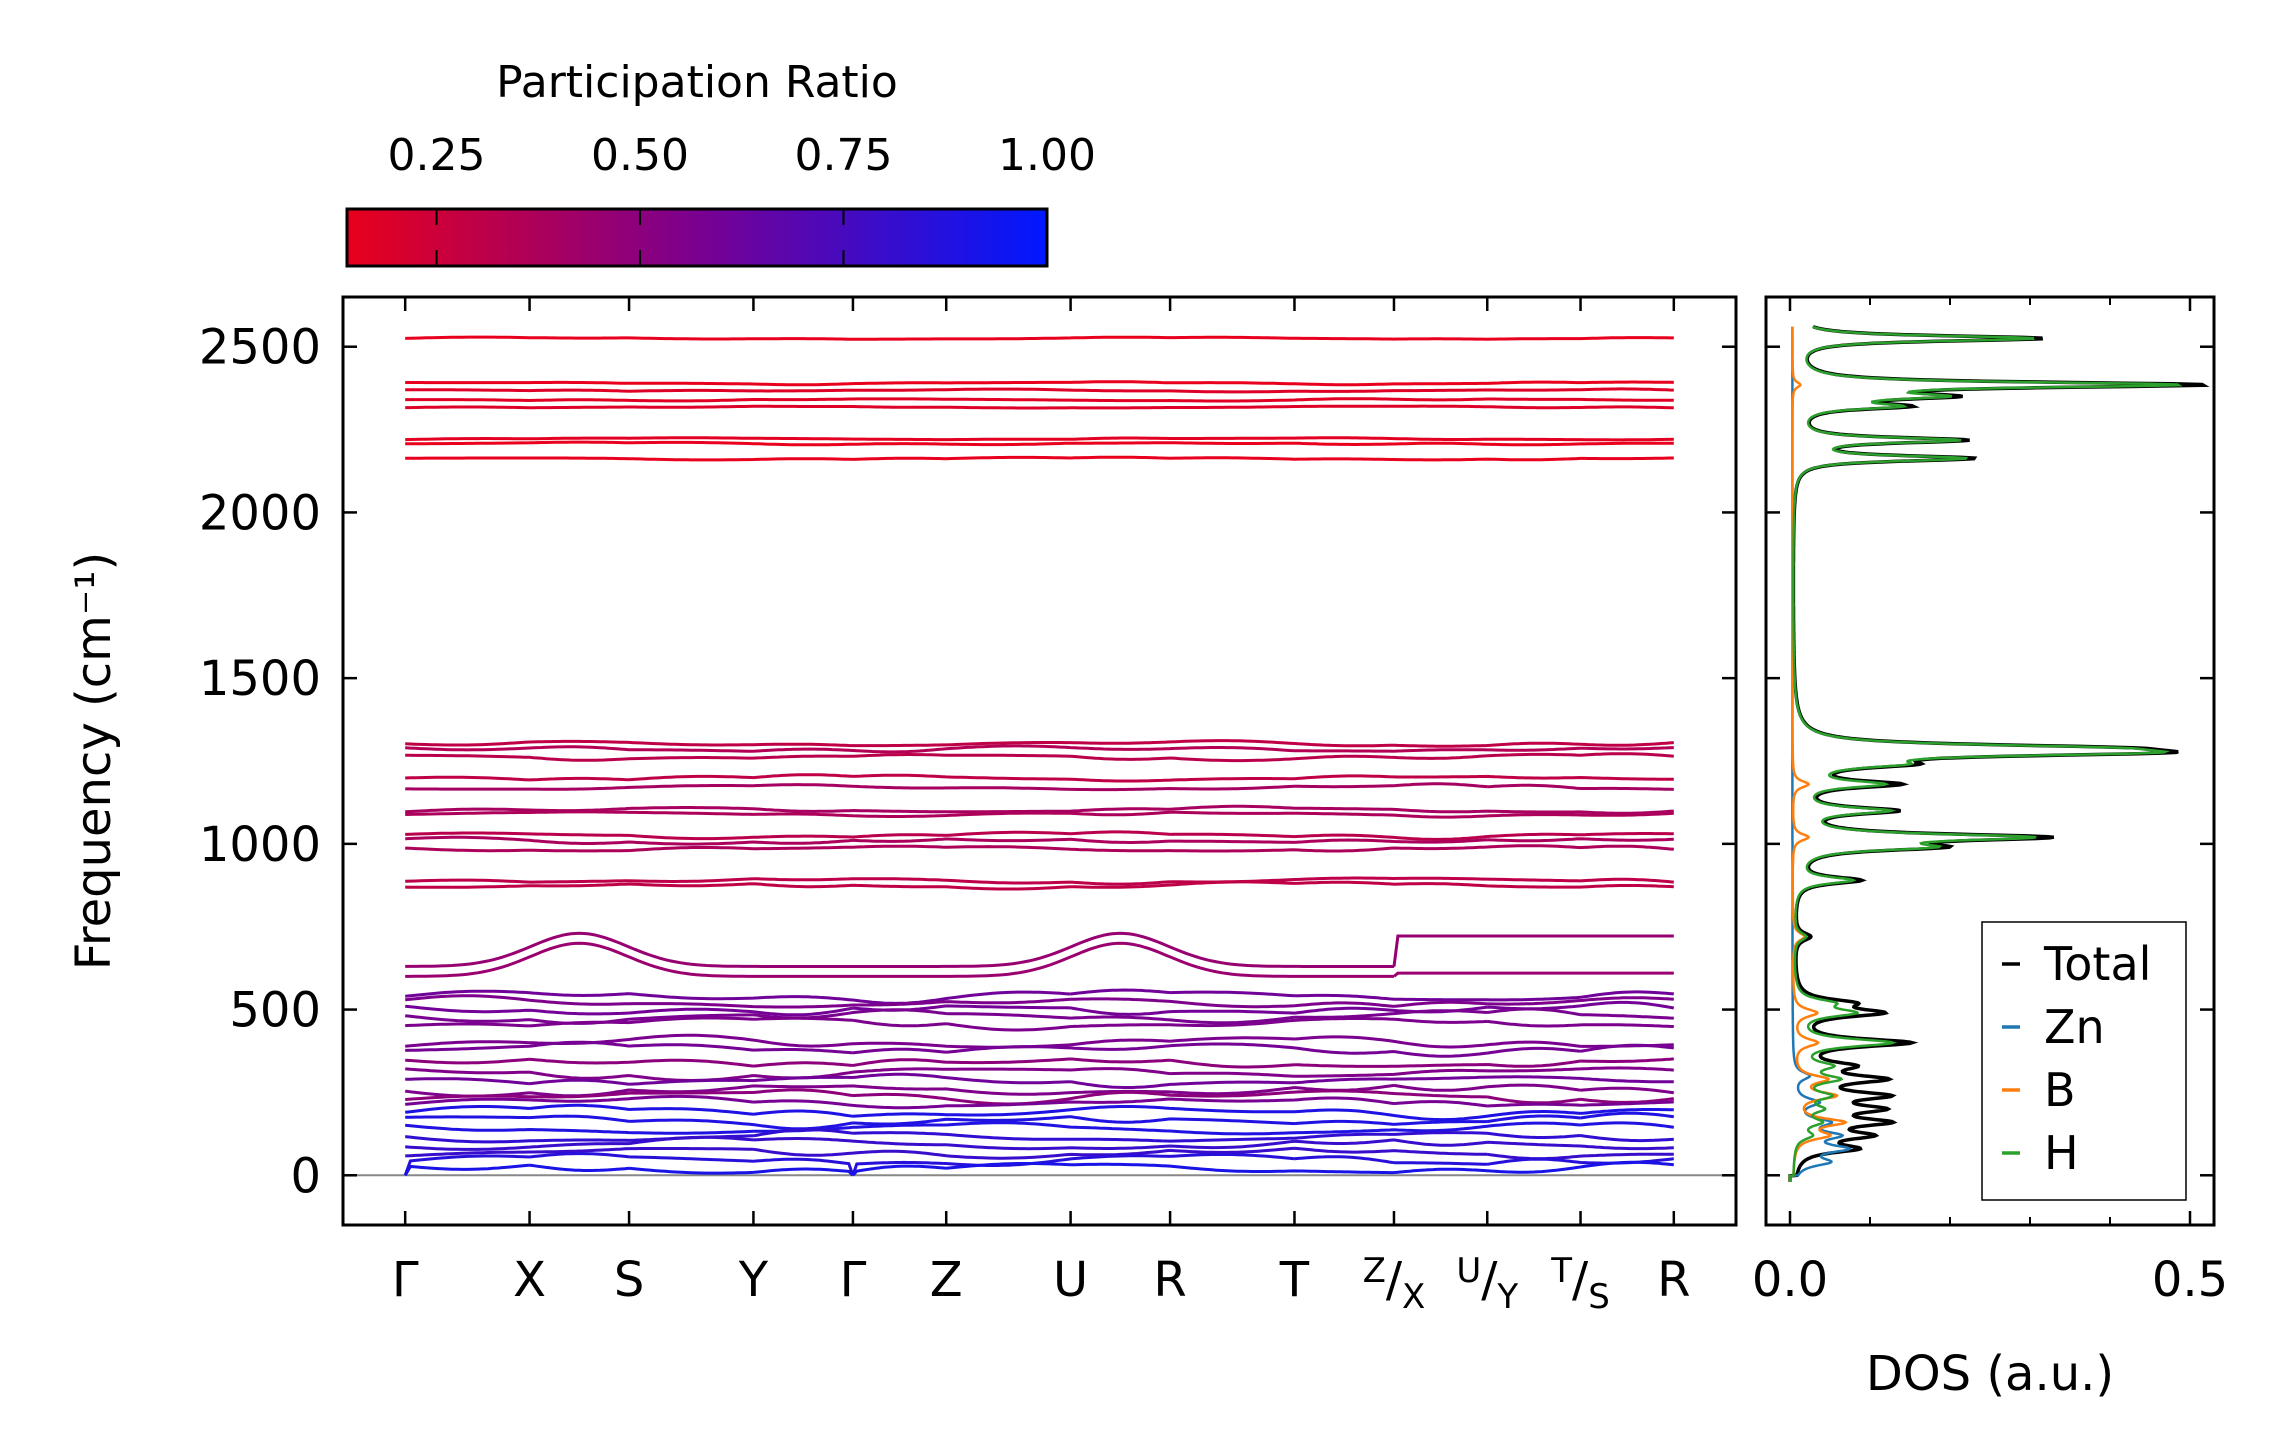 This screenshot has width=2281, height=1455. I want to click on y-tick-label: 2500, so click(260, 348).